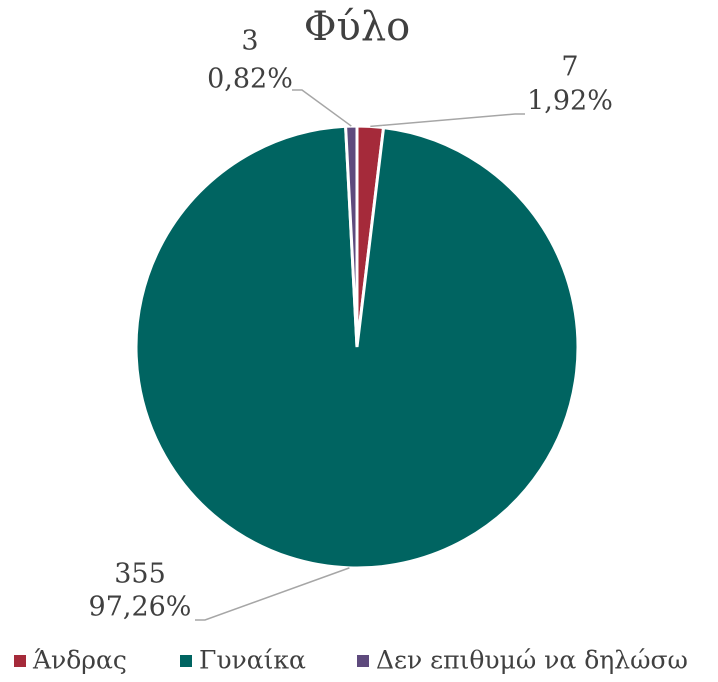 This screenshot has height=682, width=718. Describe the element at coordinates (351, 236) in the screenshot. I see `pie-slice` at that location.